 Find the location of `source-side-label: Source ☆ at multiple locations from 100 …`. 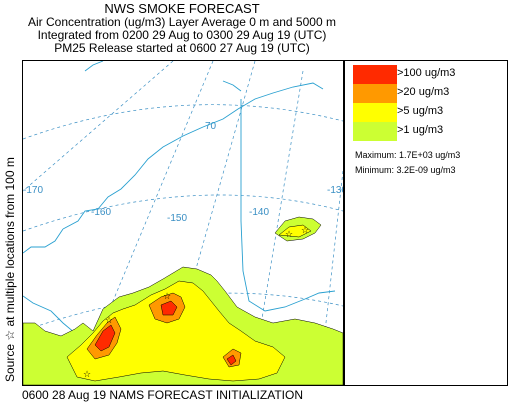

source-side-label: Source ☆ at multiple locations from 100 … is located at coordinates (9, 222).